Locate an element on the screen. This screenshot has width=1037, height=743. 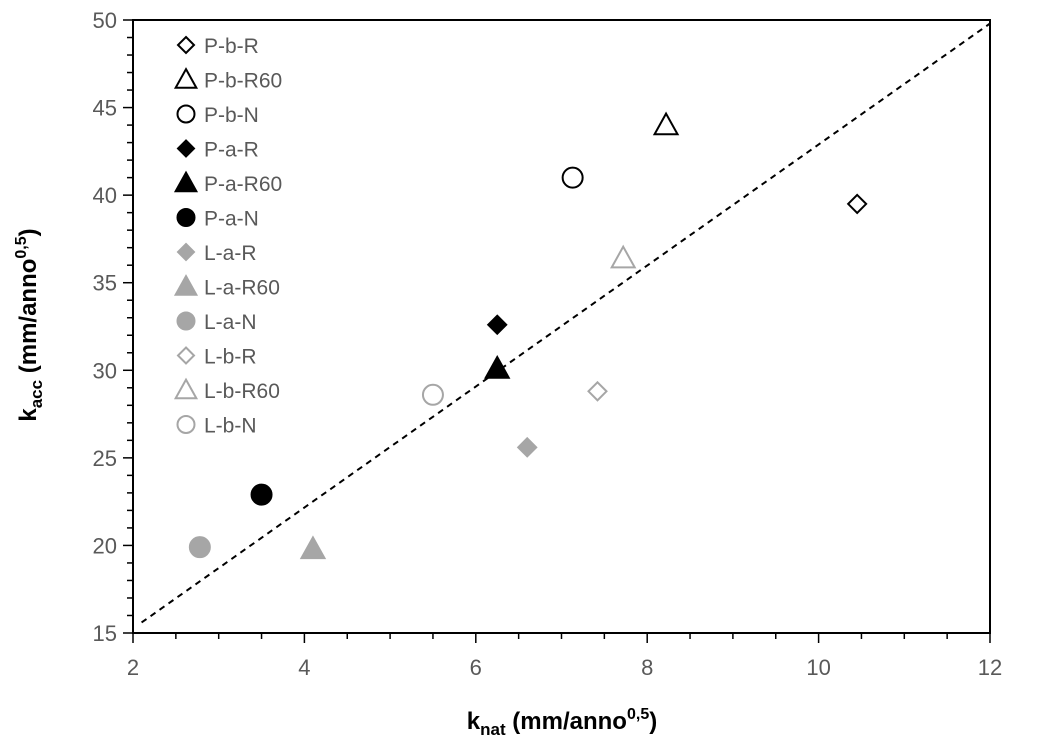
y-tick-label: 25 is located at coordinates (105, 458).